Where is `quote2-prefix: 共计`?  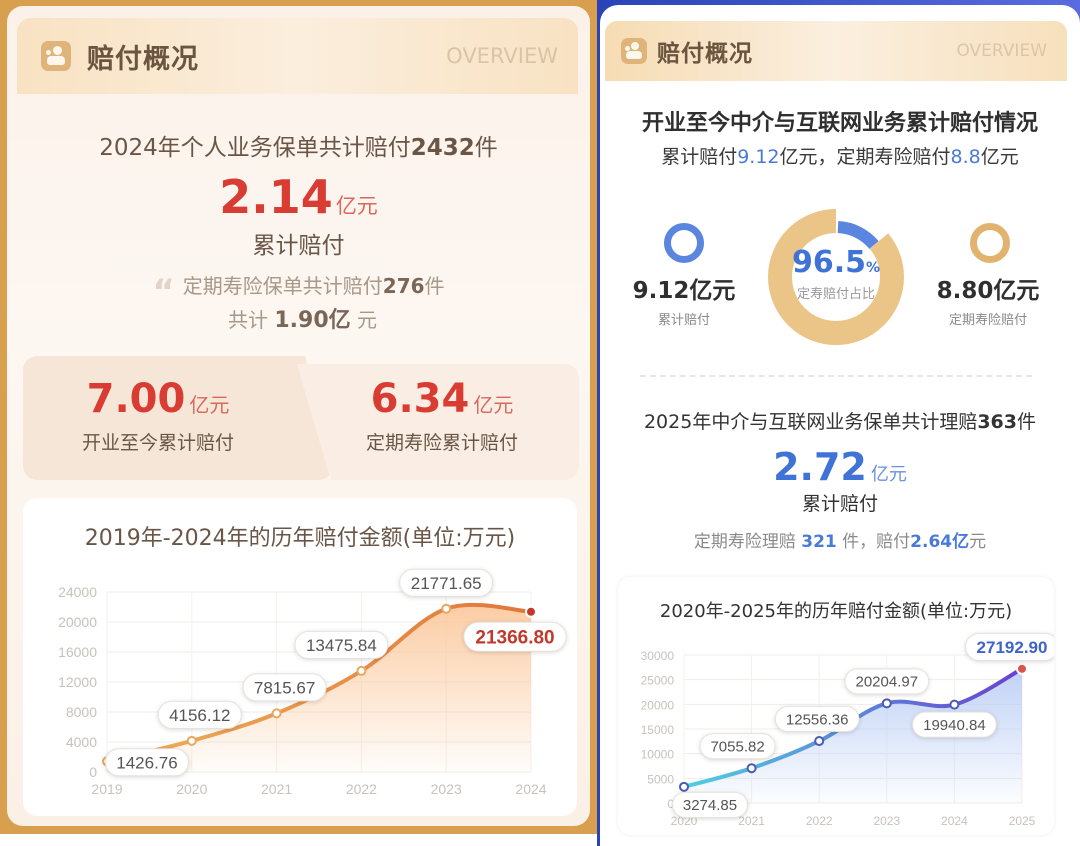 quote2-prefix: 共计 is located at coordinates (248, 320).